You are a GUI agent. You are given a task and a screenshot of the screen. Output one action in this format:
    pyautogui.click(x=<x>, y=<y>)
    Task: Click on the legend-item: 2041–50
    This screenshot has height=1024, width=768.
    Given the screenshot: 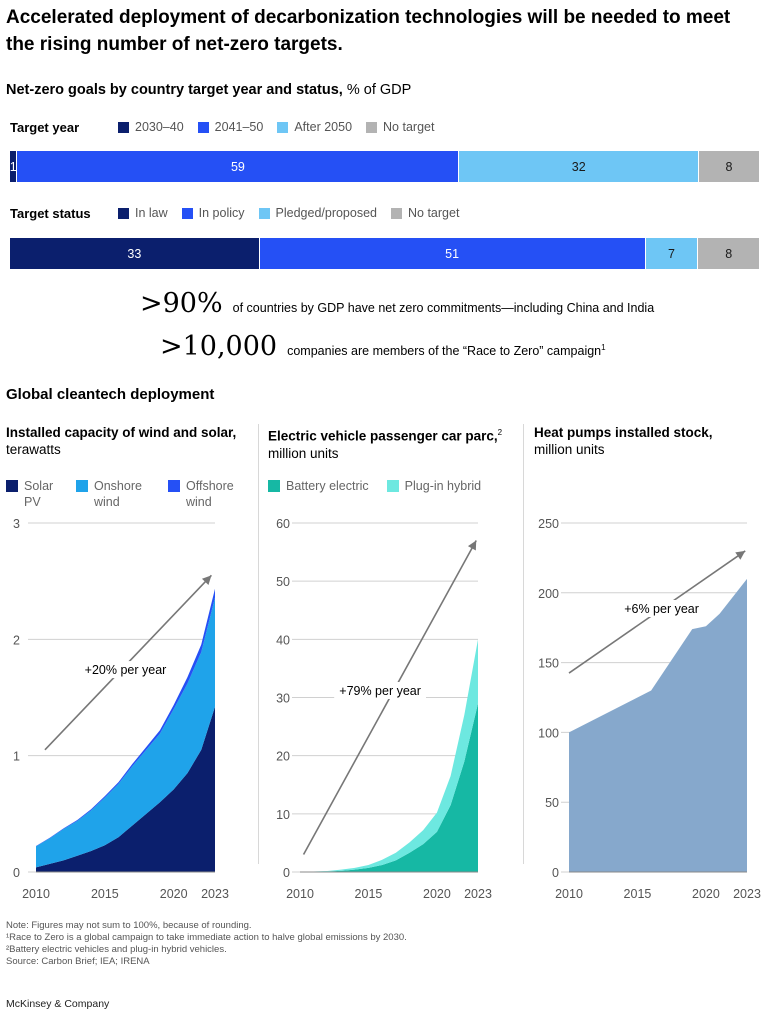 What is the action you would take?
    pyautogui.click(x=230, y=127)
    